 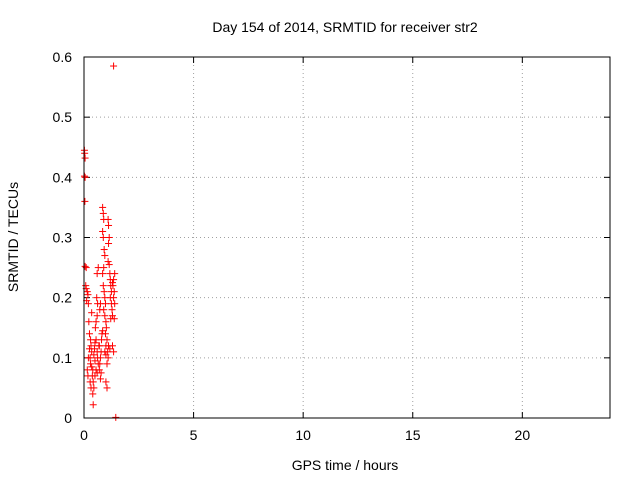 I want to click on y-tick-label: 0.2, so click(x=63, y=298).